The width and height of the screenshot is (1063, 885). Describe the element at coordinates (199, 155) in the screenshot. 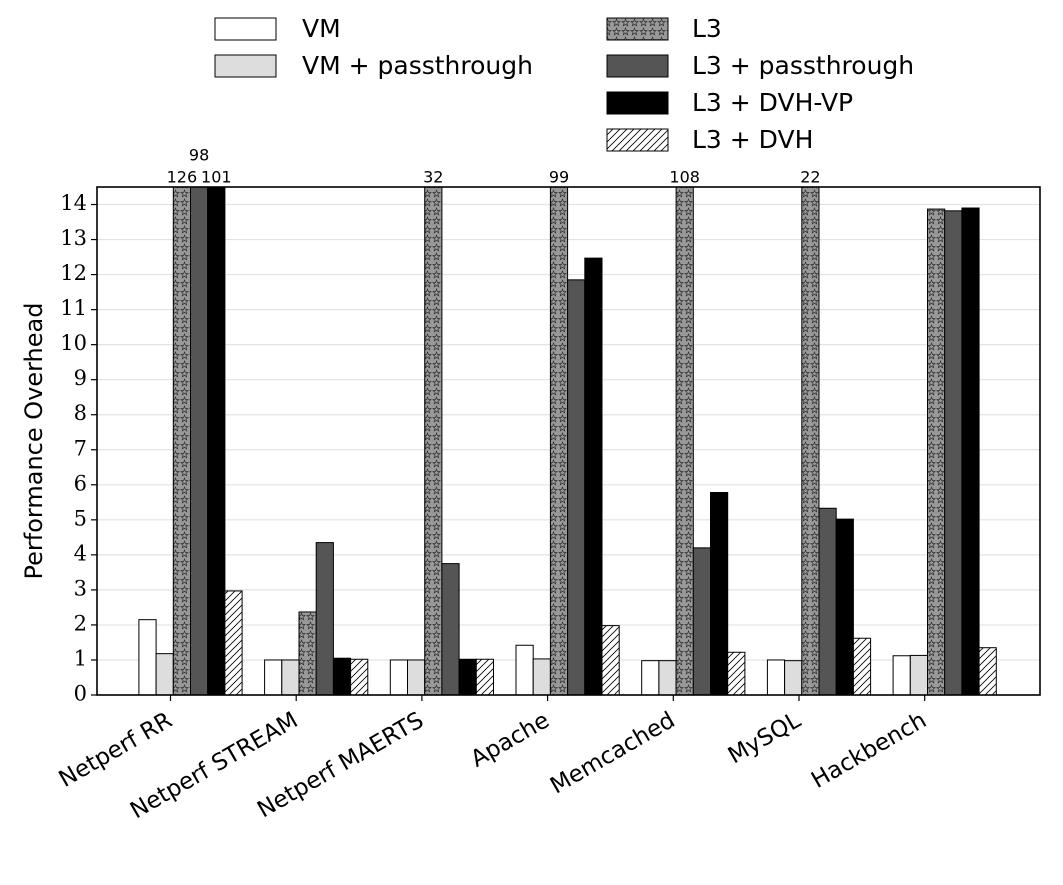

I see `value-label: 98` at that location.